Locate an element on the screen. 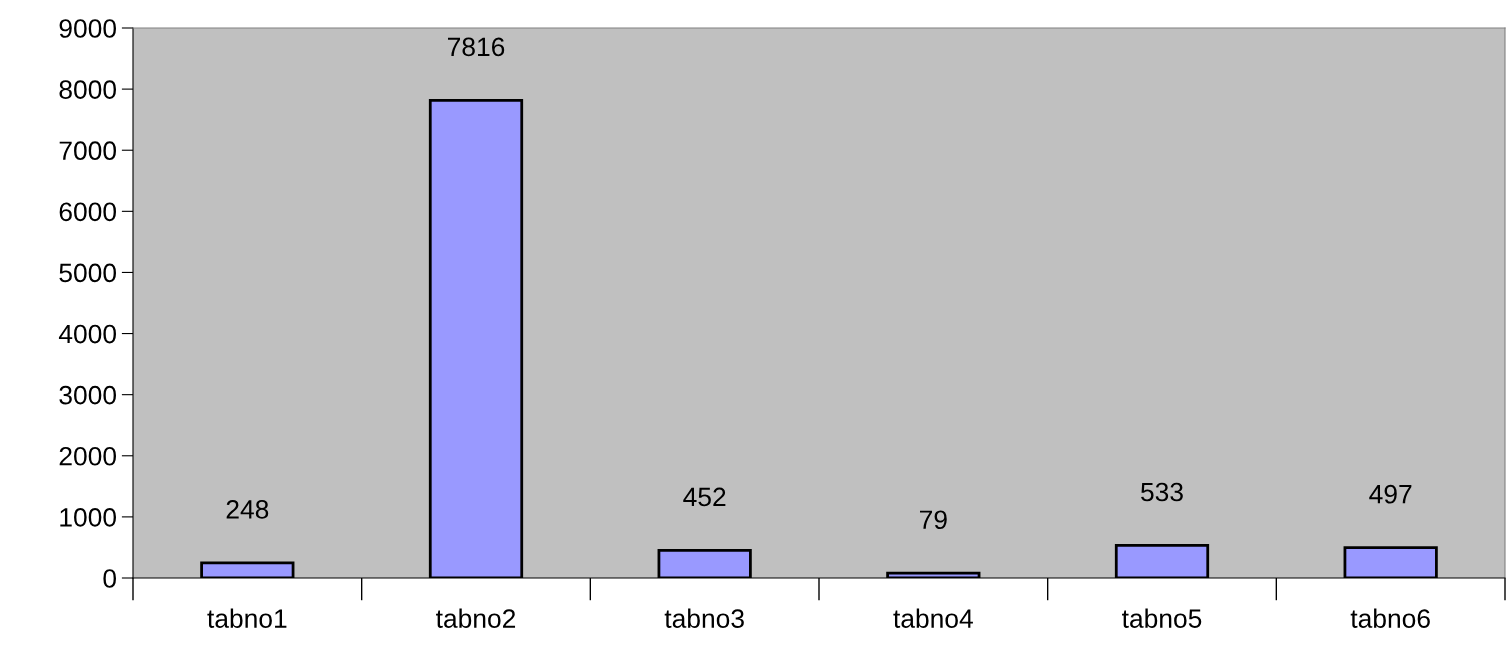  data-label: 533 is located at coordinates (1162, 492).